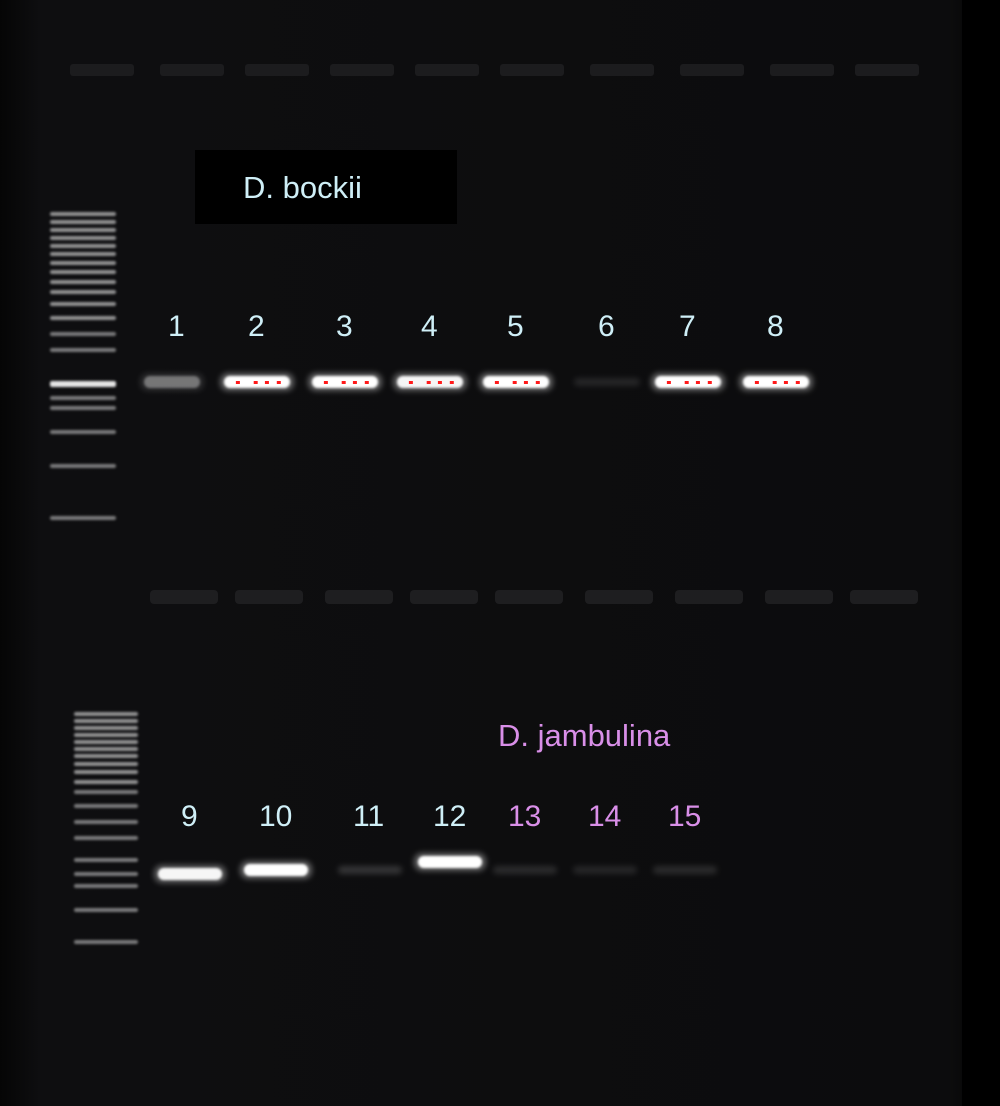 Image resolution: width=1000 pixels, height=1106 pixels. What do you see at coordinates (176, 326) in the screenshot?
I see `lane-number-1: 1` at bounding box center [176, 326].